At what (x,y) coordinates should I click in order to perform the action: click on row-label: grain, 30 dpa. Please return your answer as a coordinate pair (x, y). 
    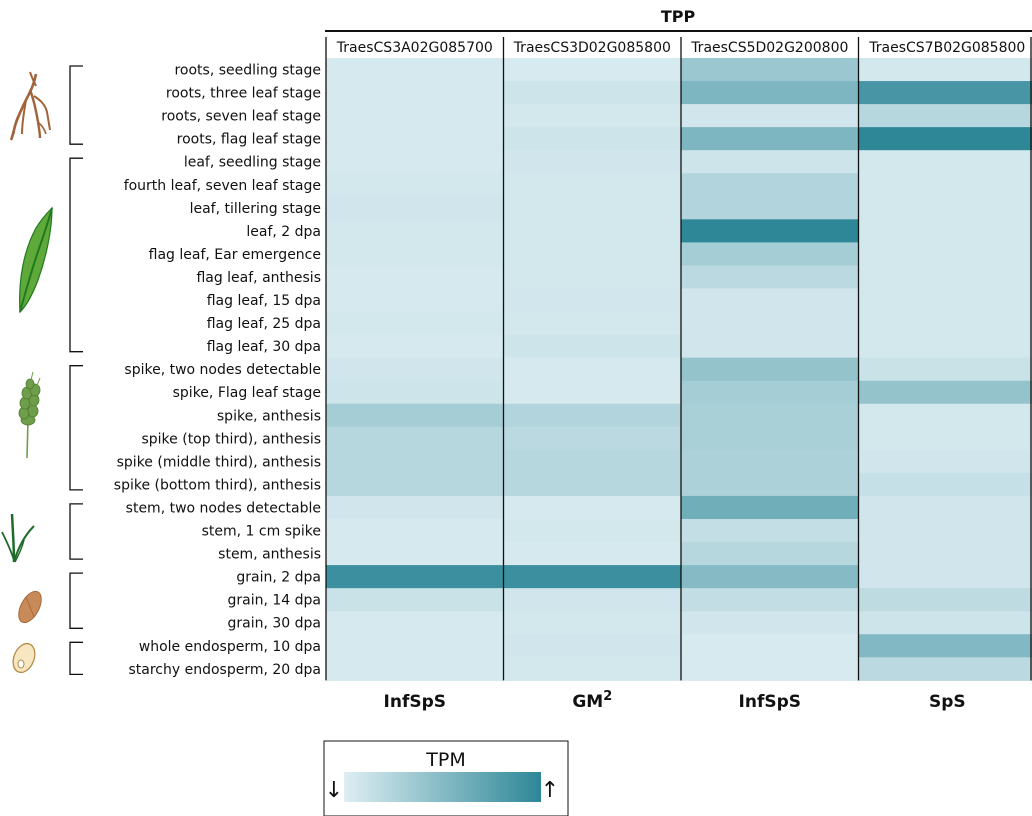
    Looking at the image, I should click on (274, 624).